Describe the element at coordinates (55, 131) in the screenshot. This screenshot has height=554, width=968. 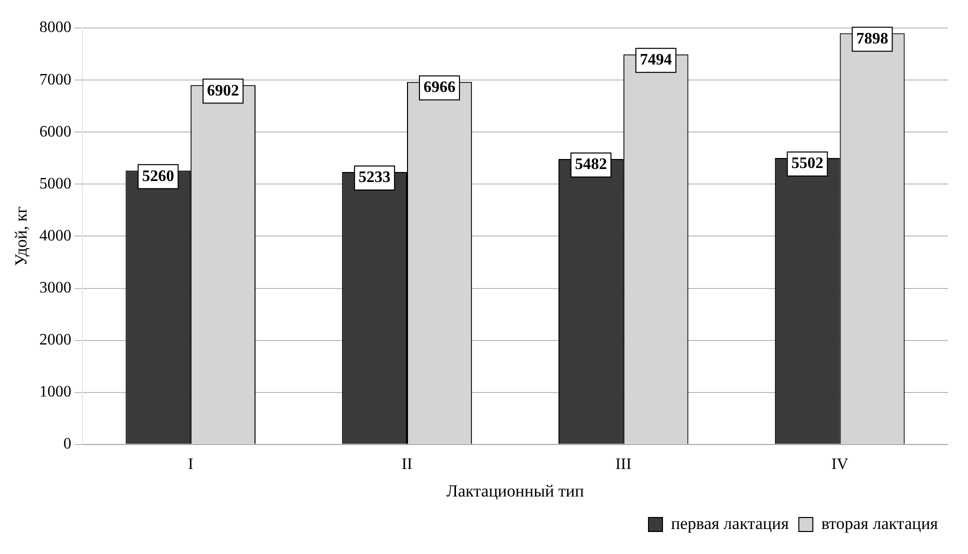
I see `y-tick-label: 6000` at that location.